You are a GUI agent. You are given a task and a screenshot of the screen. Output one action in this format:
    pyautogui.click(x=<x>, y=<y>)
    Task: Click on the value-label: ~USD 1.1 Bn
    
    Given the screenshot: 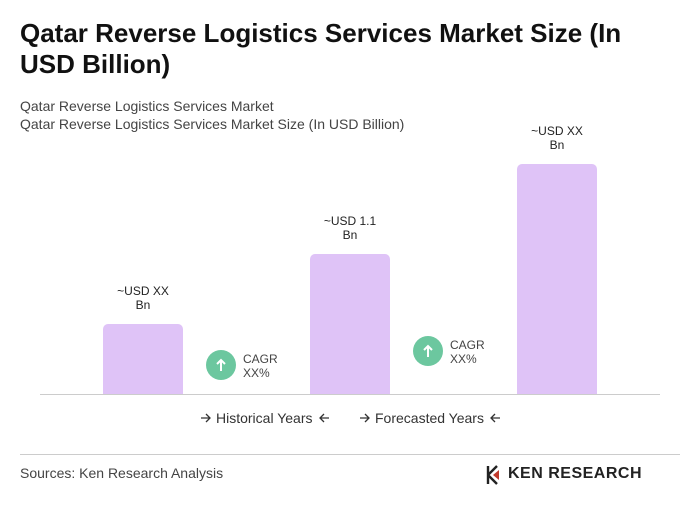 What is the action you would take?
    pyautogui.click(x=350, y=228)
    